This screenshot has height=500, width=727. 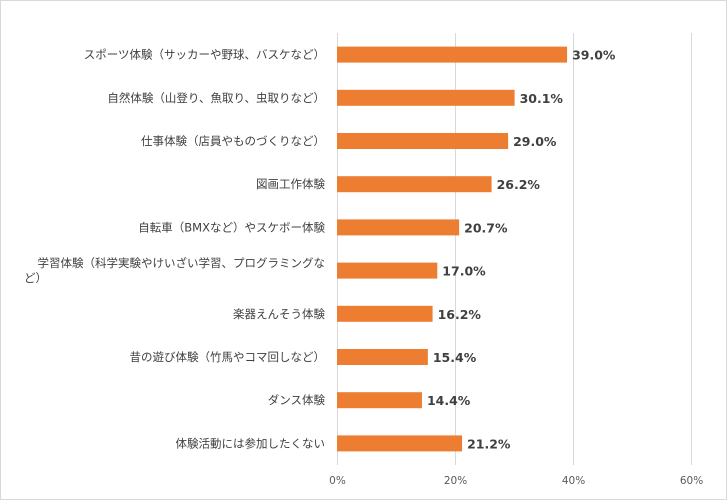 What do you see at coordinates (542, 98) in the screenshot?
I see `value-label: 30.1%` at bounding box center [542, 98].